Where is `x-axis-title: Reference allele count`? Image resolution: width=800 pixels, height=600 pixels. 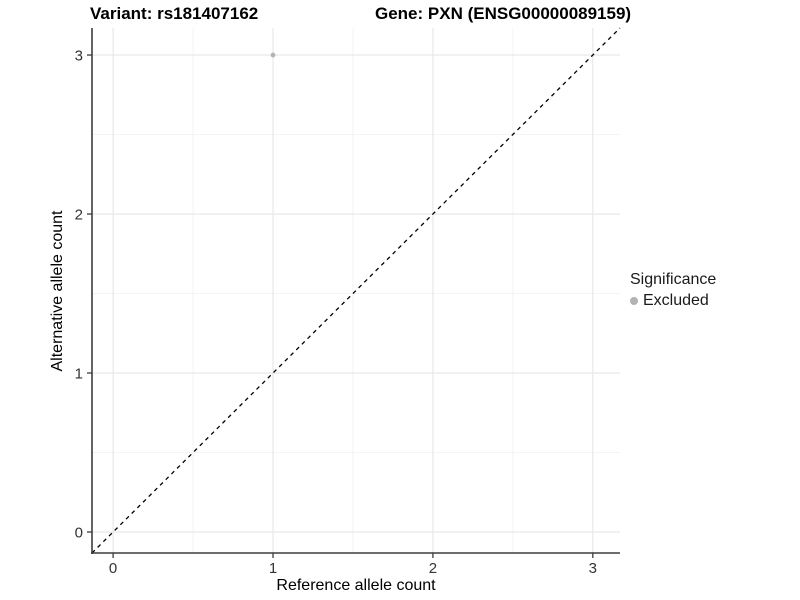 x-axis-title: Reference allele count is located at coordinates (356, 585).